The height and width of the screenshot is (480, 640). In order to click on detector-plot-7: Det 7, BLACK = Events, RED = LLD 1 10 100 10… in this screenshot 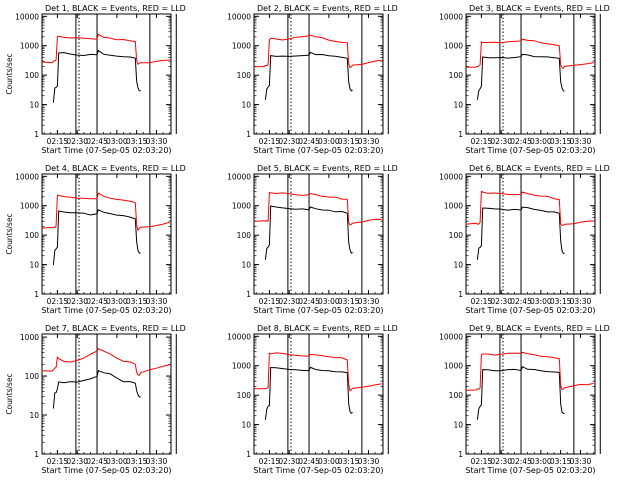, I will do `click(95, 399)`.